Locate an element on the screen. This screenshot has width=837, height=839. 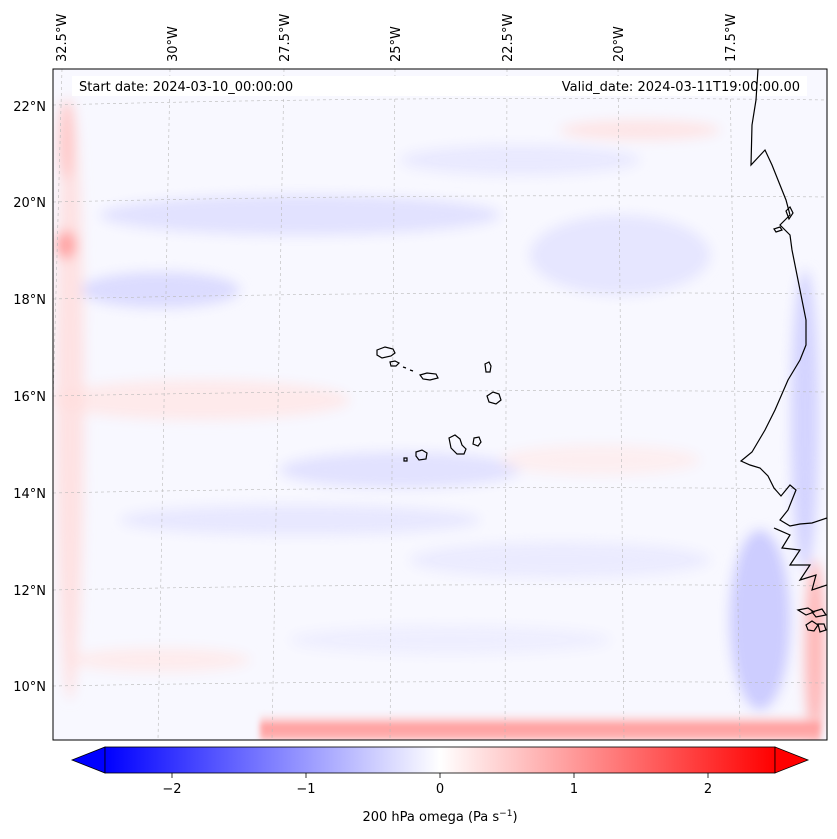
date-strip is located at coordinates (439, 86).